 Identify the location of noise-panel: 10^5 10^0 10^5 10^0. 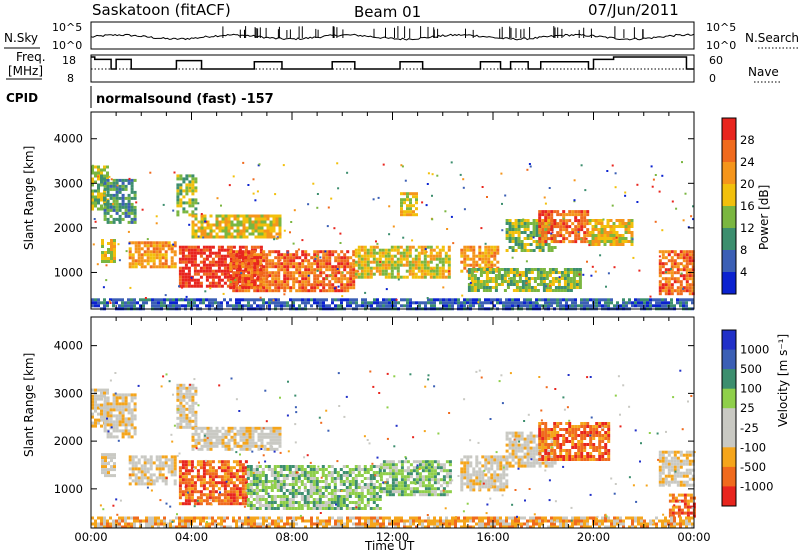
(394, 36).